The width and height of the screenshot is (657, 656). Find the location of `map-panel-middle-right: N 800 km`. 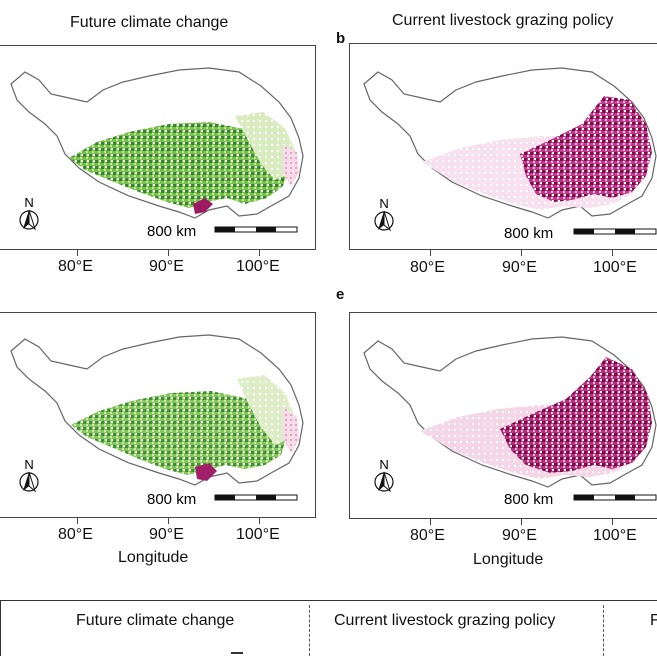

map-panel-middle-right: N 800 km is located at coordinates (503, 415).